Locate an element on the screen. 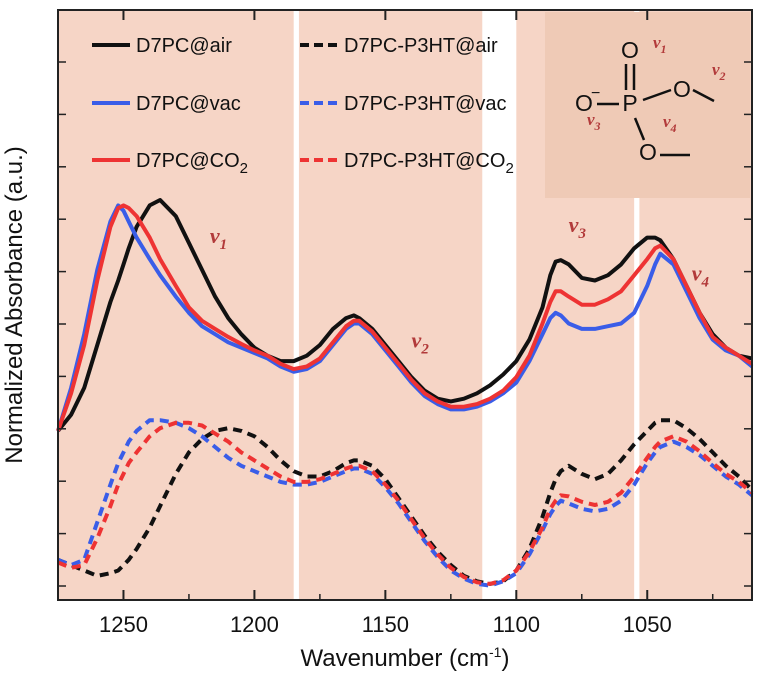 This screenshot has width=760, height=685. charge-sign: − is located at coordinates (595, 93).